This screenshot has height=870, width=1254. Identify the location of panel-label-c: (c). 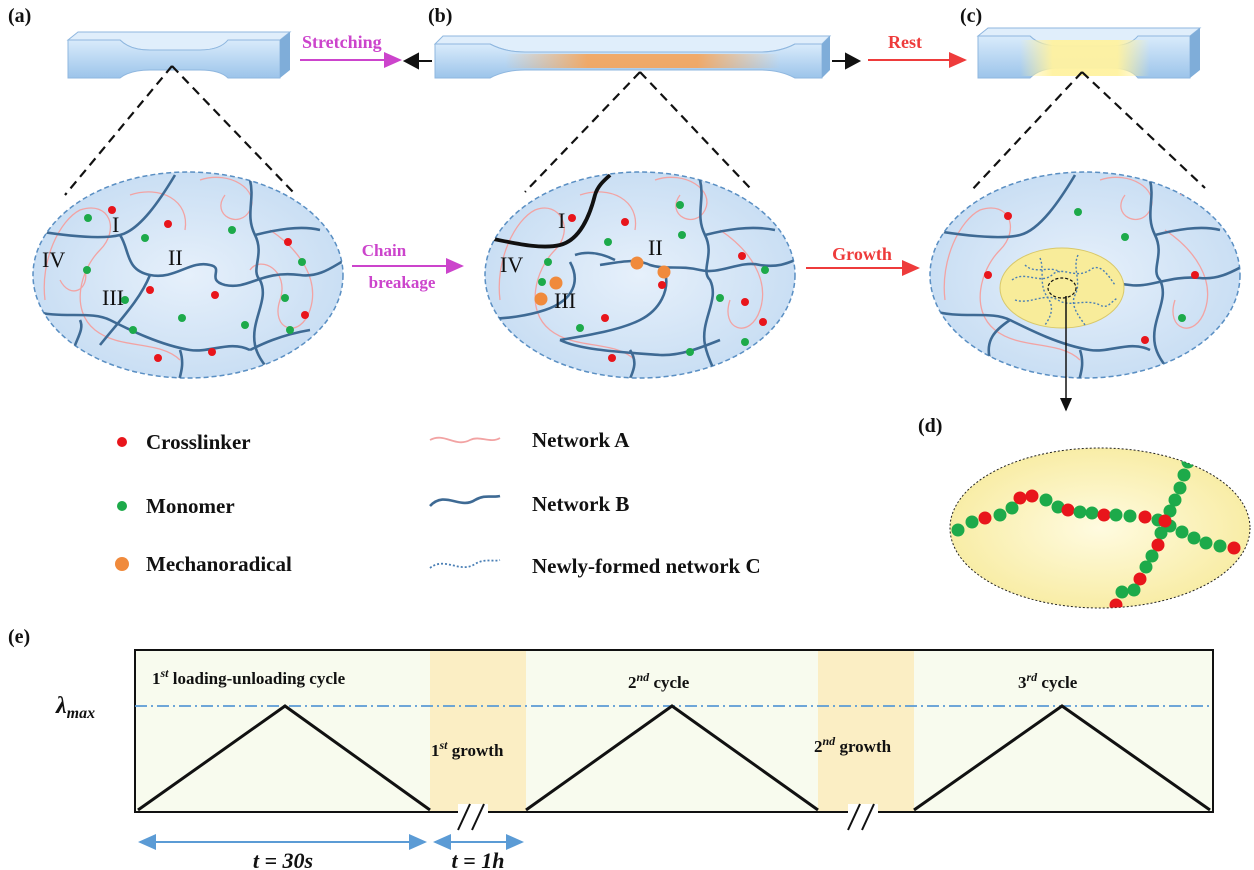
(971, 16).